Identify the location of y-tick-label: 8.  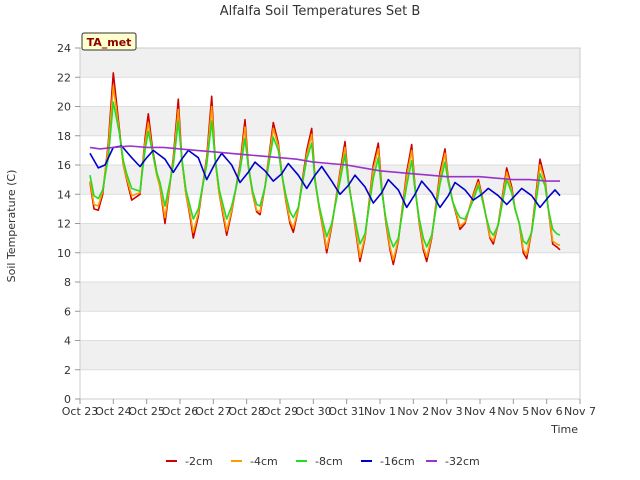
(67, 282).